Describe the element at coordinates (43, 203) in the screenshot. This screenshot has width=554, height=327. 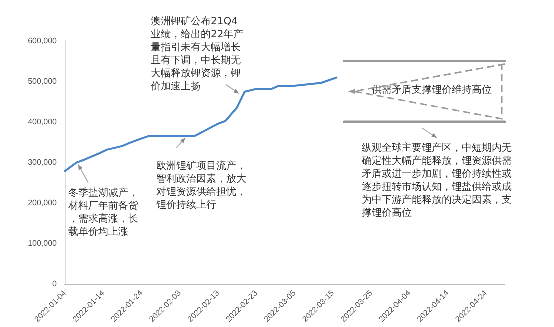
I see `y-tick-label: 200,000` at that location.